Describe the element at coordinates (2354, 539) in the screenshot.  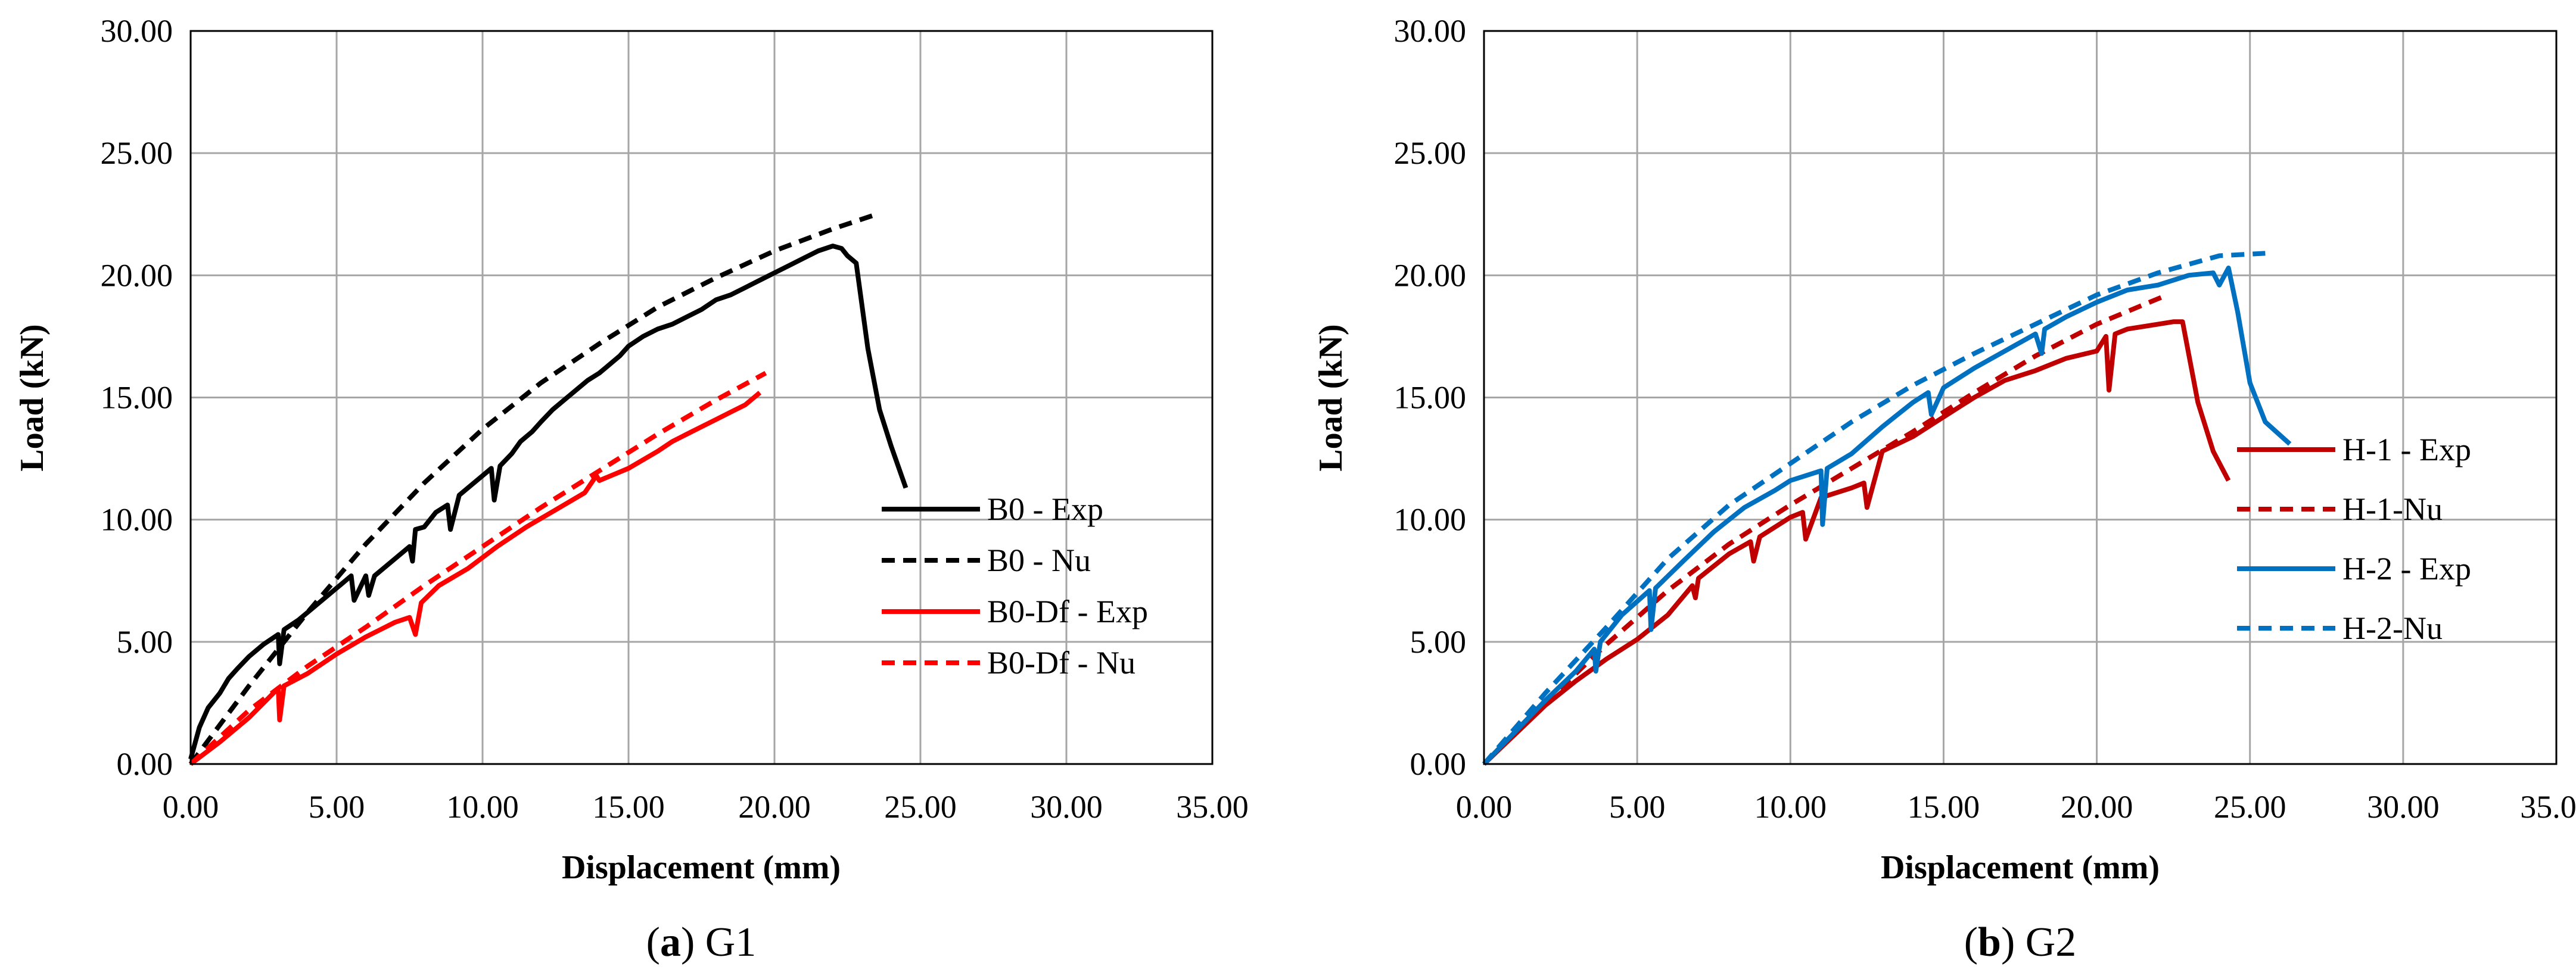
I see `legend: H-1 - Exp H-1-Nu H-2 - Exp H-2-Nu` at that location.